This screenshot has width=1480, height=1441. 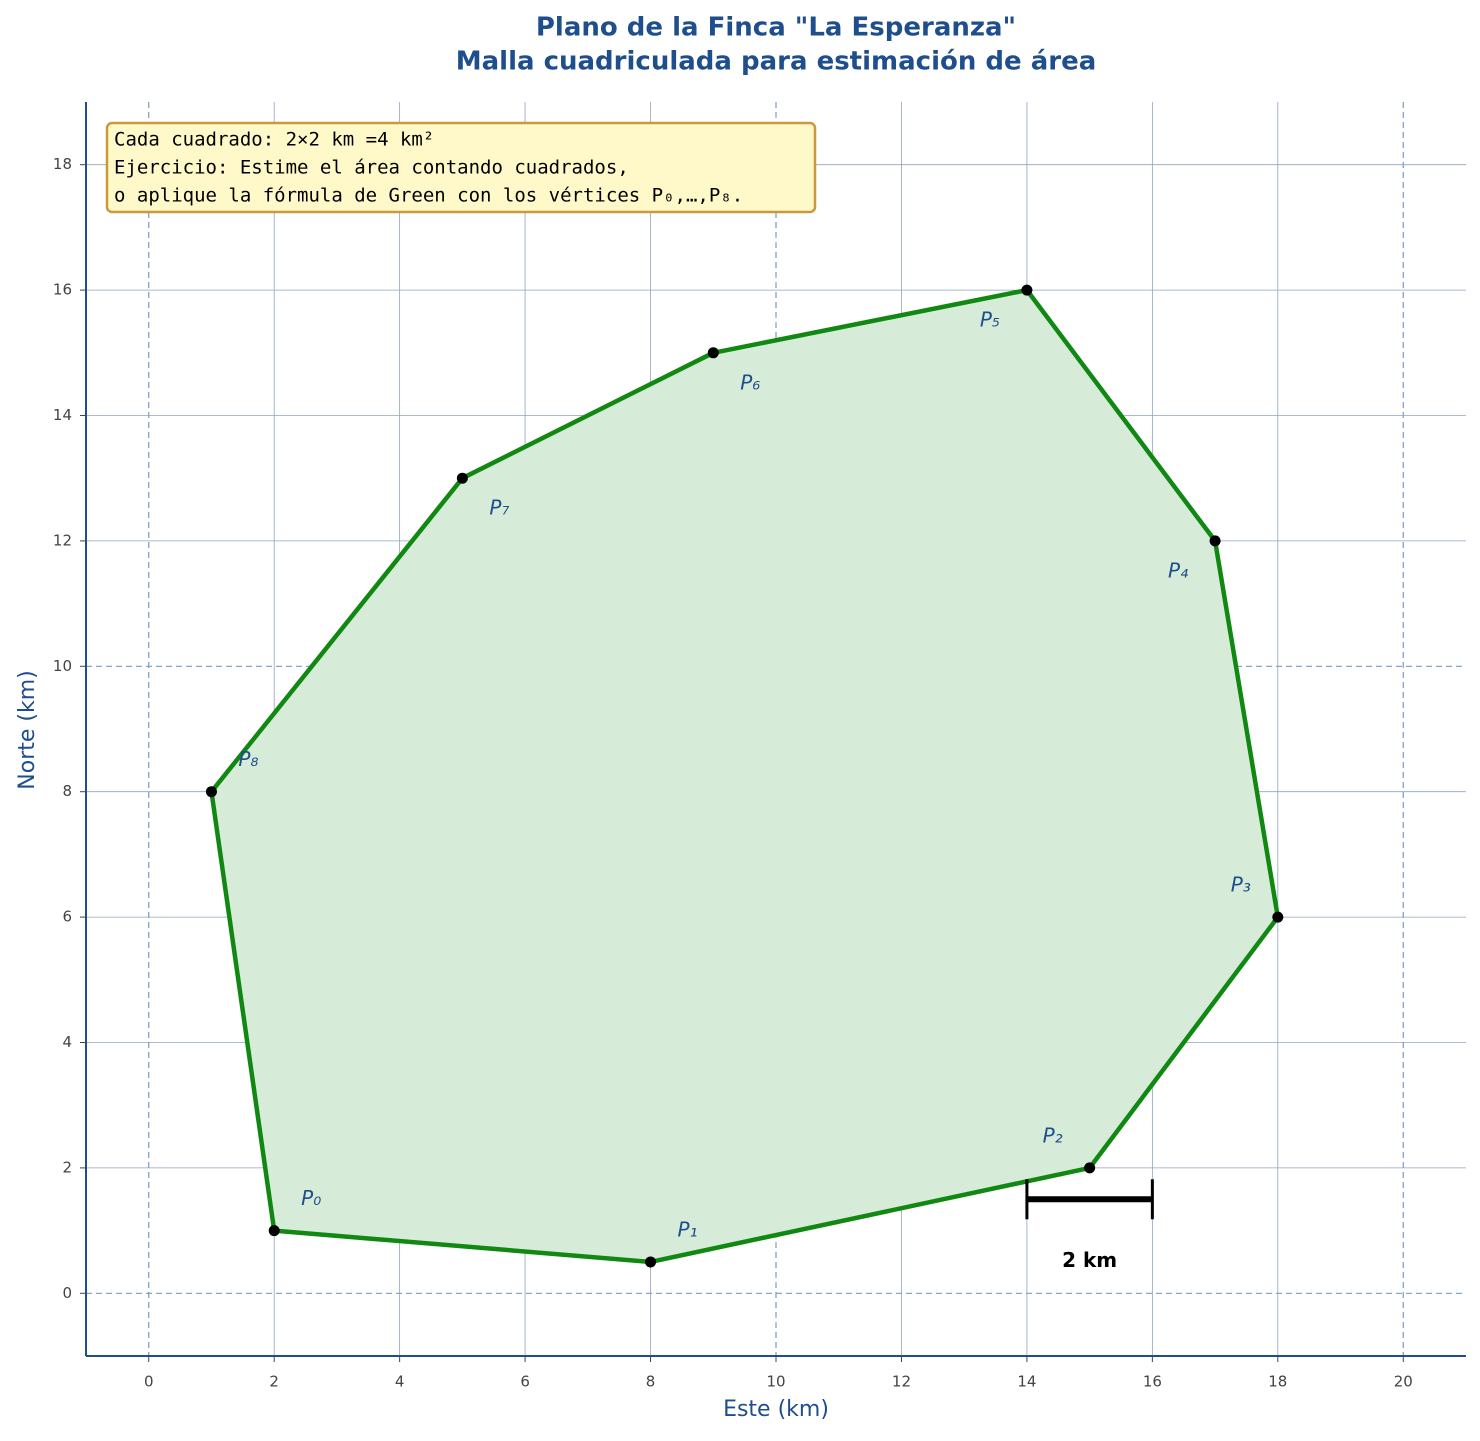 What do you see at coordinates (499, 508) in the screenshot?
I see `vertex-label: P₇` at bounding box center [499, 508].